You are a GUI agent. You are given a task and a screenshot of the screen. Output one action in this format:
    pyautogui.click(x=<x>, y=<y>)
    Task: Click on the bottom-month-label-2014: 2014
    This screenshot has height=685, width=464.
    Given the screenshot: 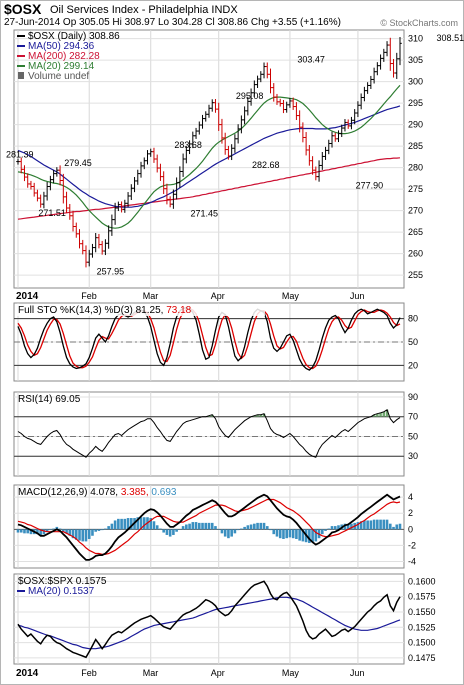 What is the action you would take?
    pyautogui.click(x=27, y=673)
    